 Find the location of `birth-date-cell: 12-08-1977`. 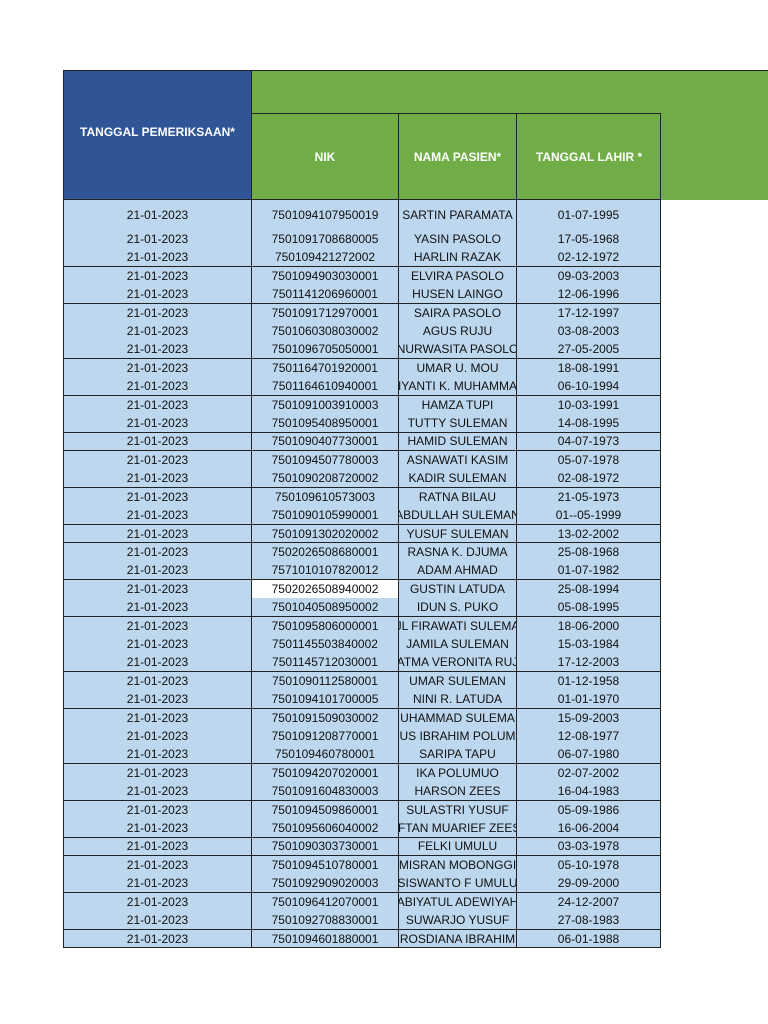

birth-date-cell: 12-08-1977 is located at coordinates (589, 736).